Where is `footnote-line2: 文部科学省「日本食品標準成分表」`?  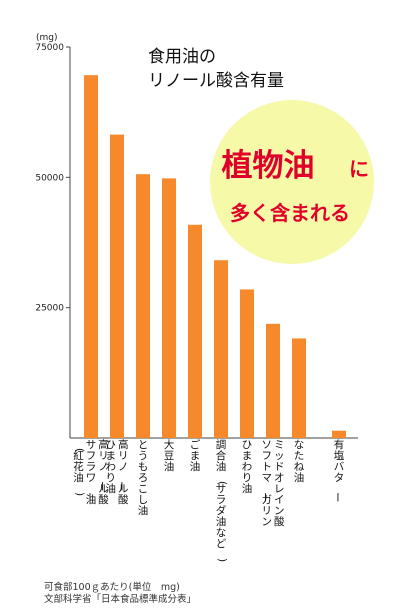 footnote-line2: 文部科学省「日本食品標準成分表」 is located at coordinates (120, 599).